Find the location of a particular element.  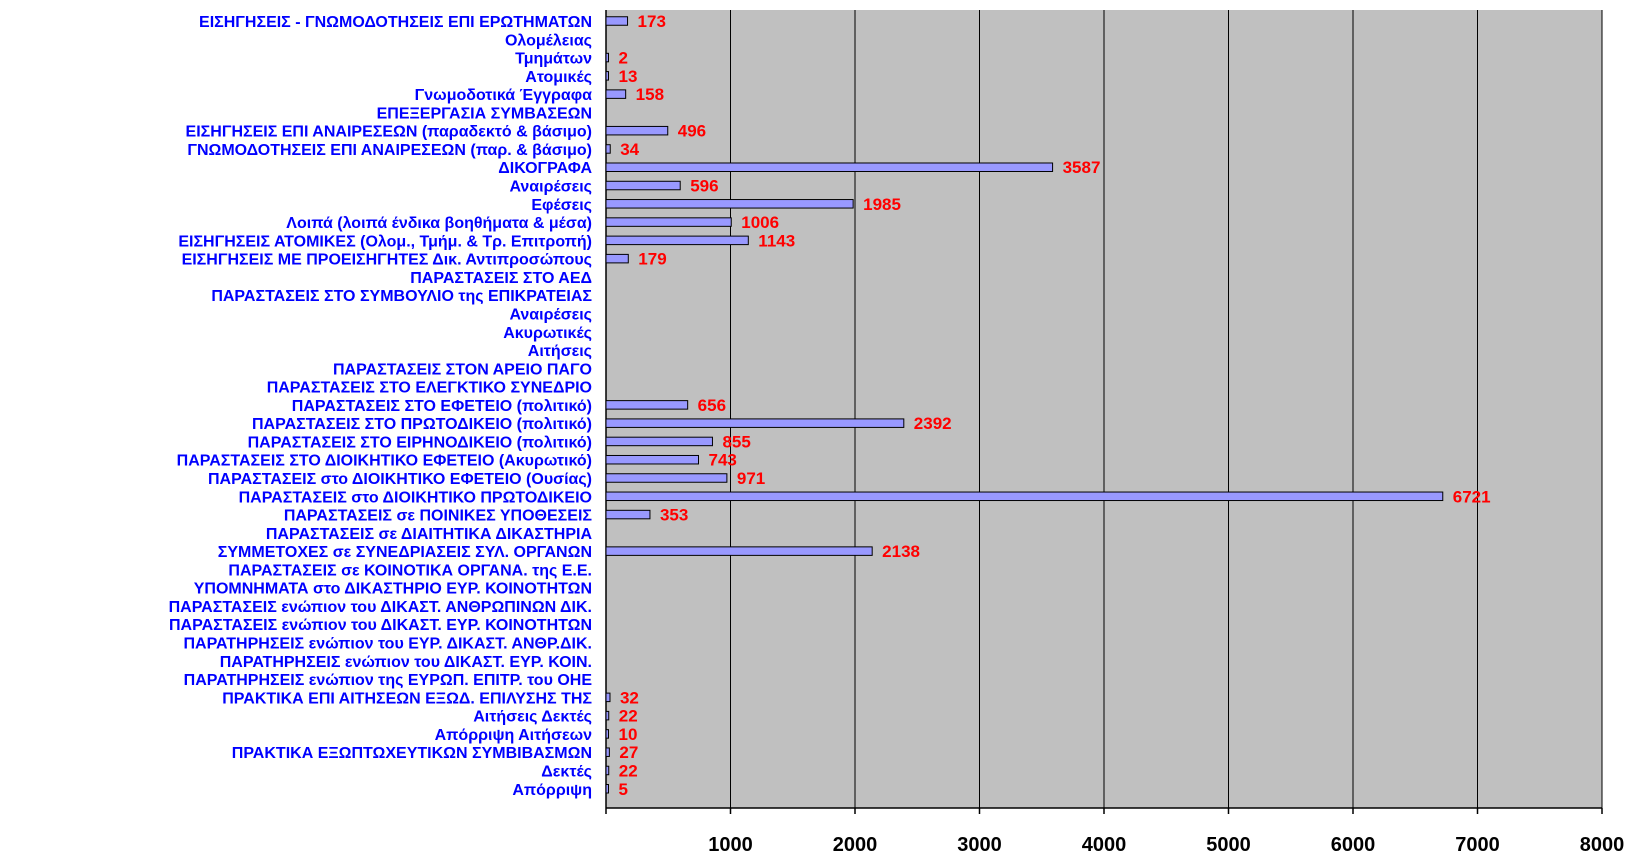

data-label: 34 is located at coordinates (629, 149).